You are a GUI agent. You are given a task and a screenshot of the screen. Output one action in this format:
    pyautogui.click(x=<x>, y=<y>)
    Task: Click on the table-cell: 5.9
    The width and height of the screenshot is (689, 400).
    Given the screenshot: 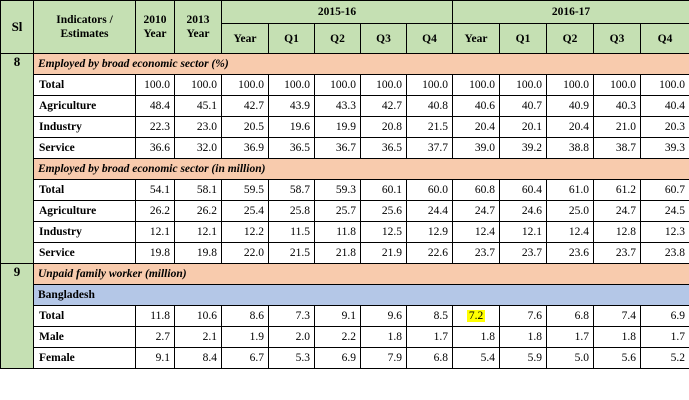 What is the action you would take?
    pyautogui.click(x=523, y=358)
    